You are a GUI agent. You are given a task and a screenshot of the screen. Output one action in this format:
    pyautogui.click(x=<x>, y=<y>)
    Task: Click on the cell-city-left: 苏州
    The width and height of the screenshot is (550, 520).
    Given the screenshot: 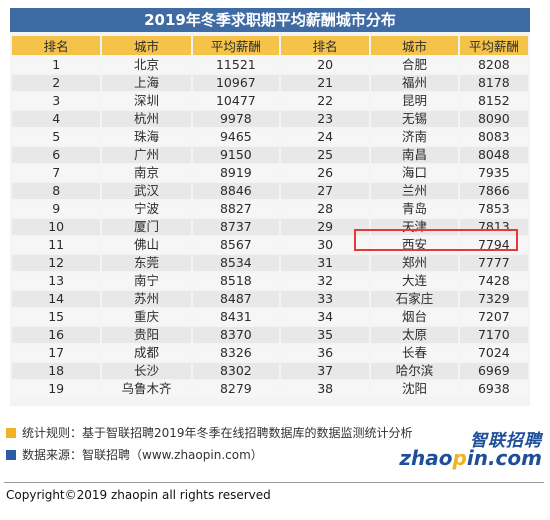 What is the action you would take?
    pyautogui.click(x=146, y=299)
    